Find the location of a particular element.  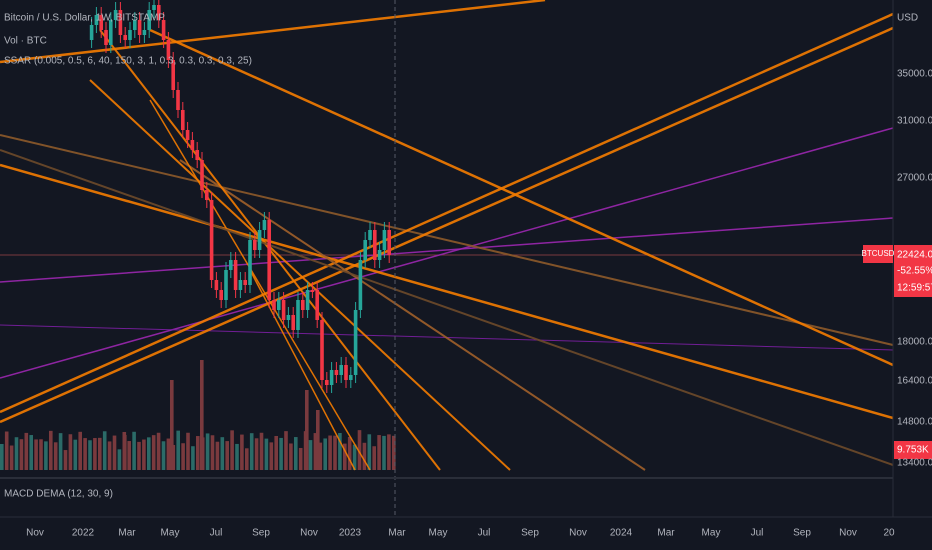

time-axis-label: 20 is located at coordinates (889, 533).